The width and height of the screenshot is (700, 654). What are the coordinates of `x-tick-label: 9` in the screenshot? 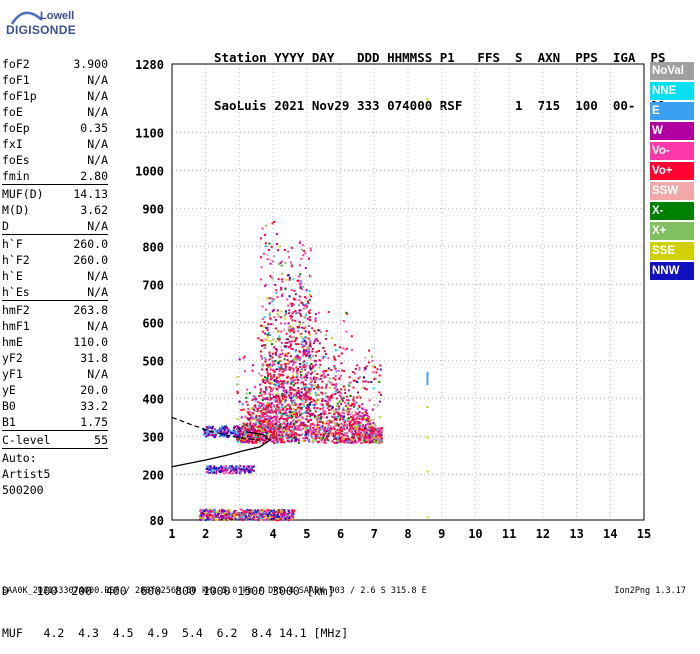 It's located at (441, 534).